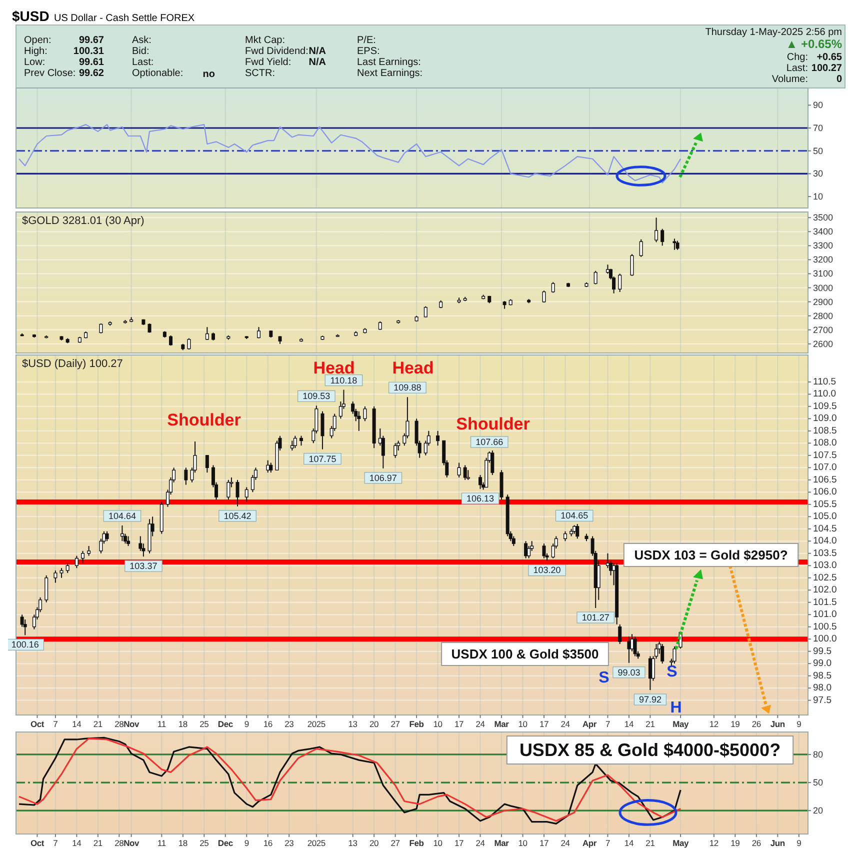 This screenshot has width=855, height=857. Describe the element at coordinates (158, 73) in the screenshot. I see `text: Optionable:` at that location.